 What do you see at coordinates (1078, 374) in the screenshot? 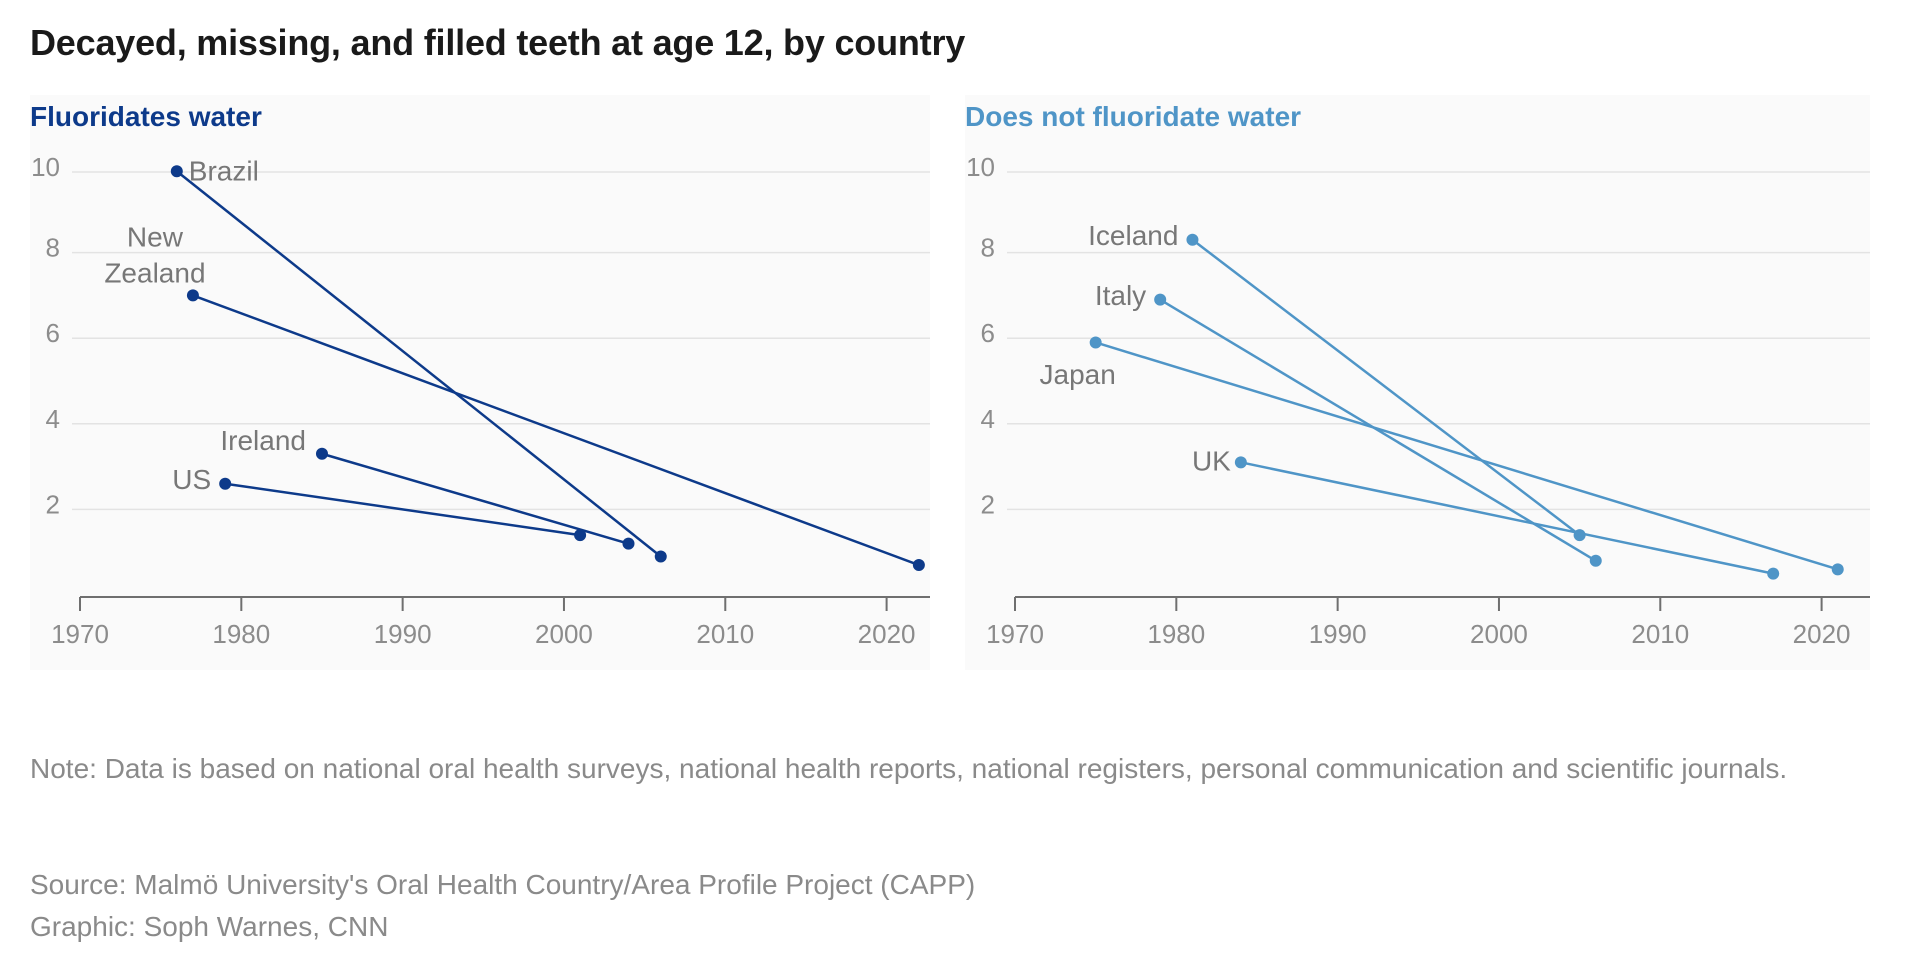
I see `japan-label: Japan` at bounding box center [1078, 374].